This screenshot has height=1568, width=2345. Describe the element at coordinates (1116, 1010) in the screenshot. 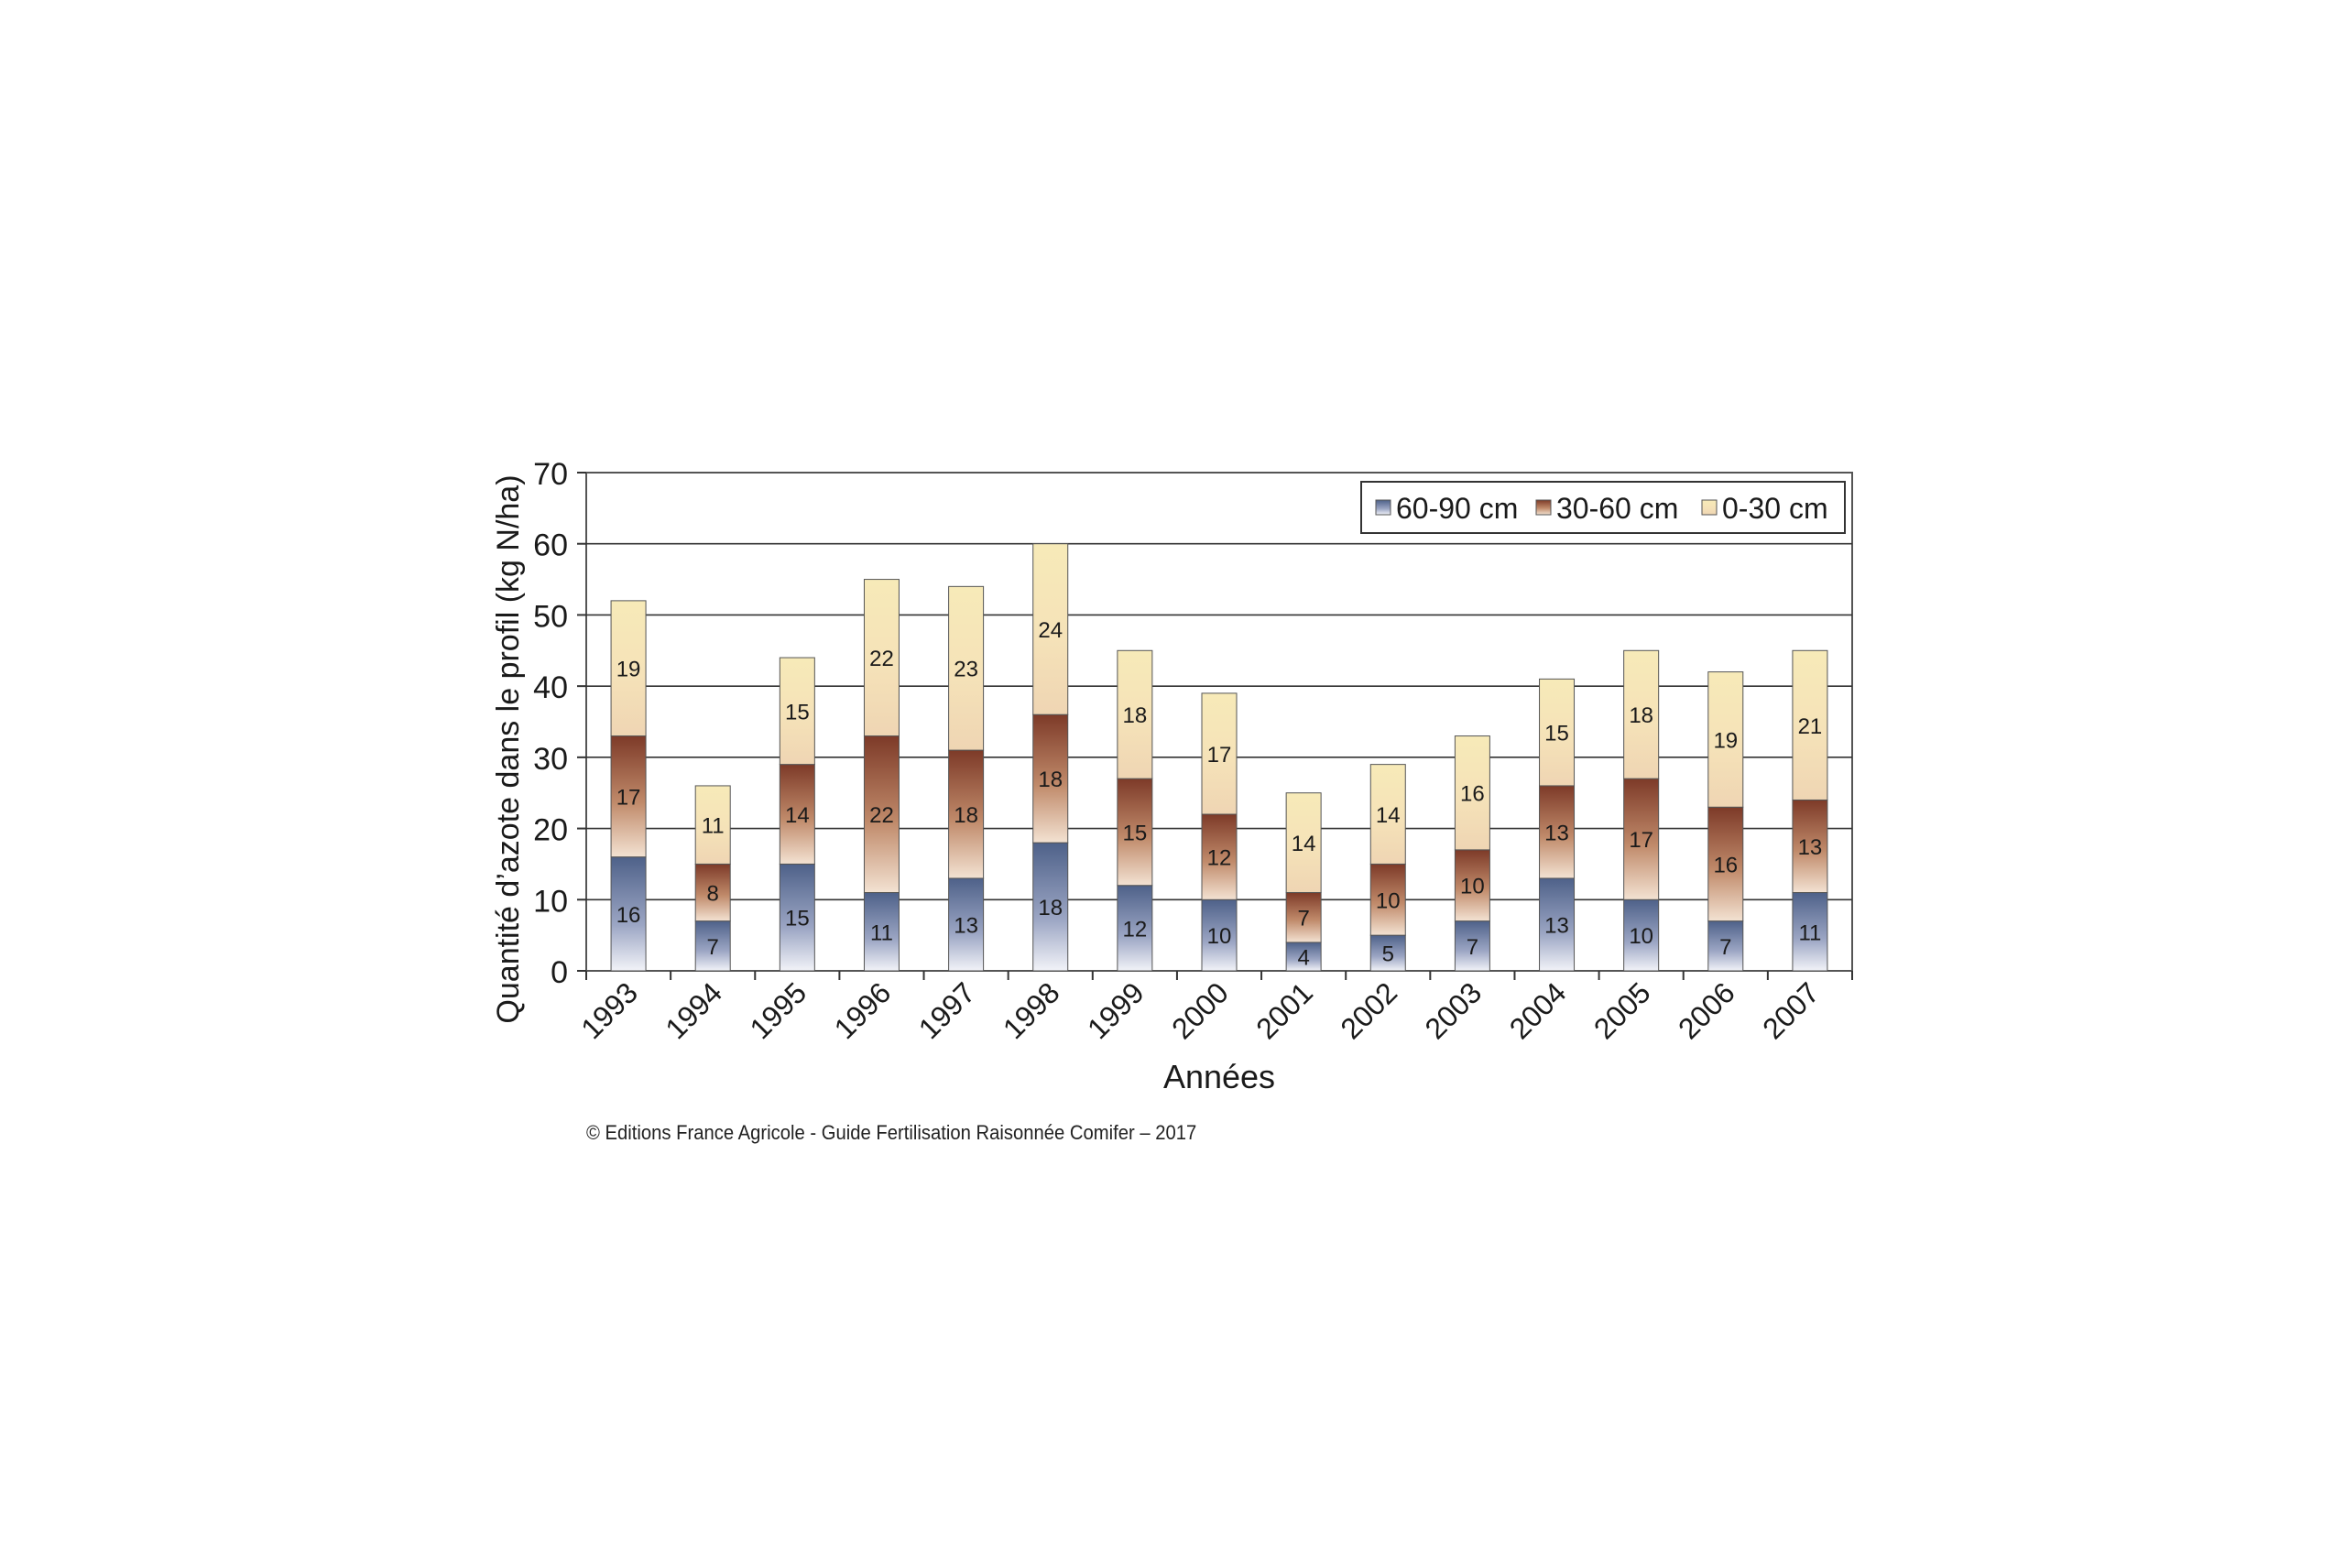

I see `x-tick-label: 1999` at that location.